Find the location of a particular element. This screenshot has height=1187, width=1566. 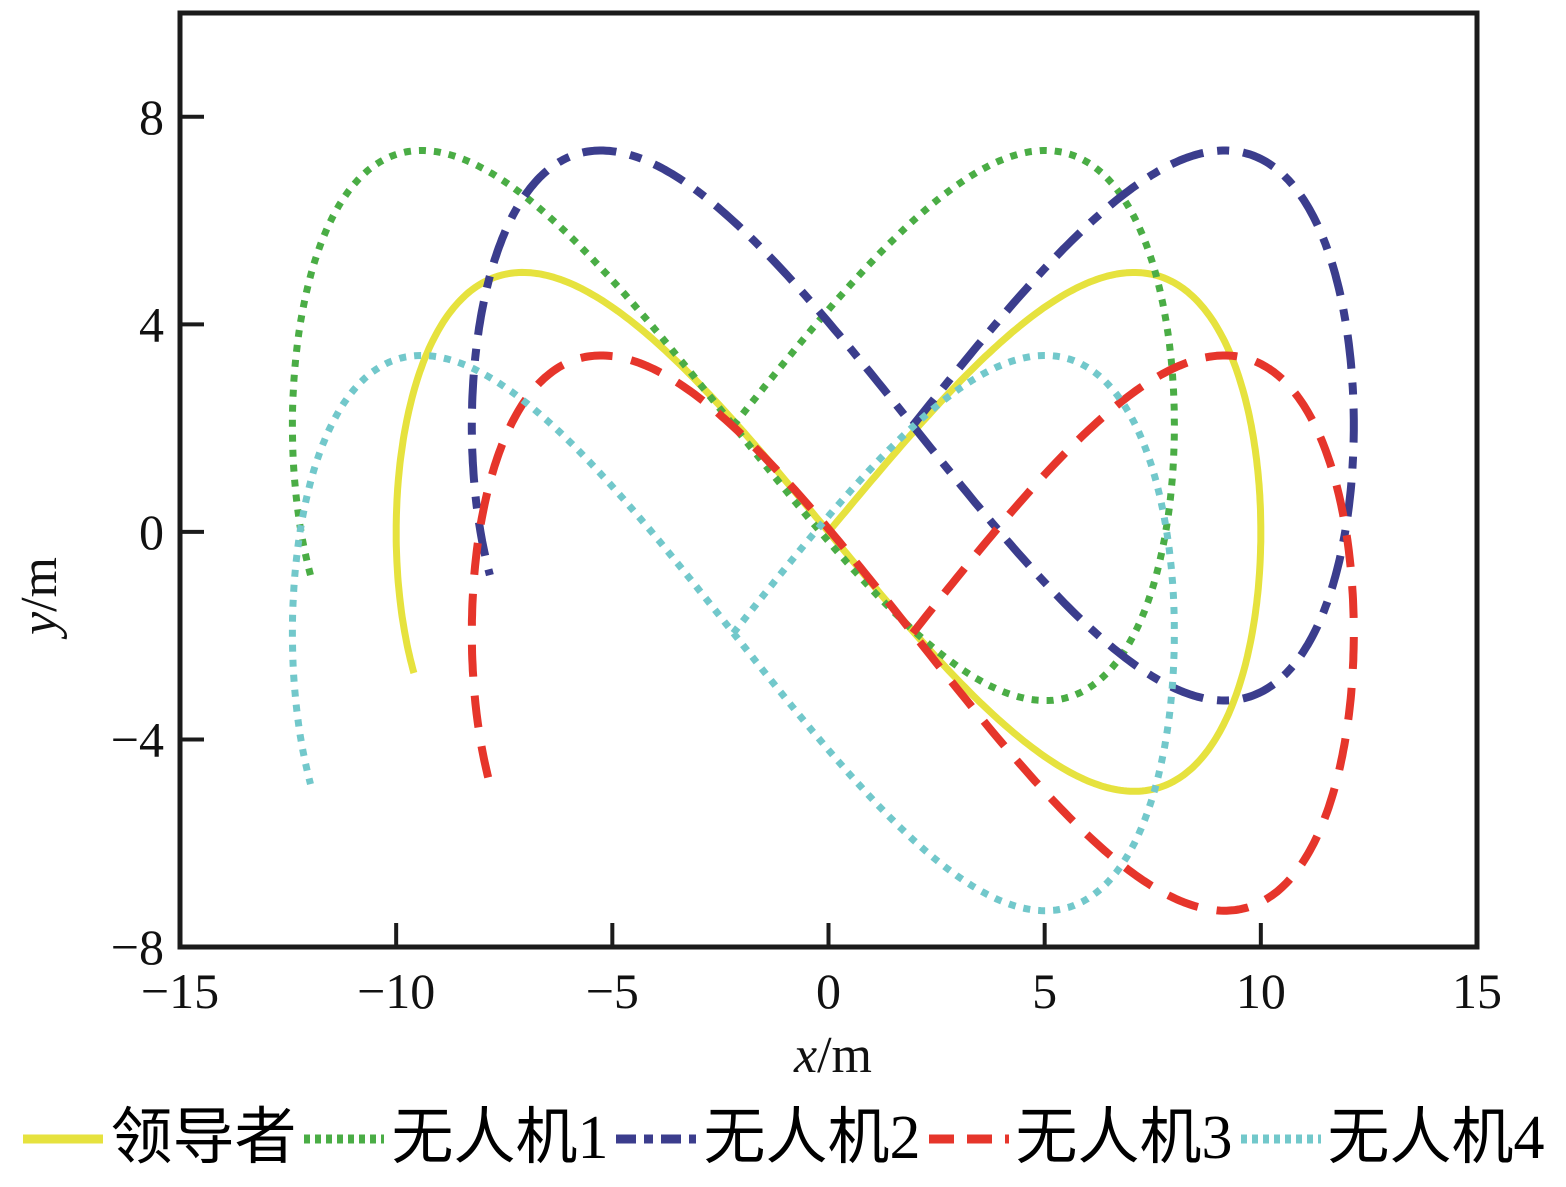

legend: 领导者 无人机1 无人机2 无人机3 无人机4 is located at coordinates (783, 1139).